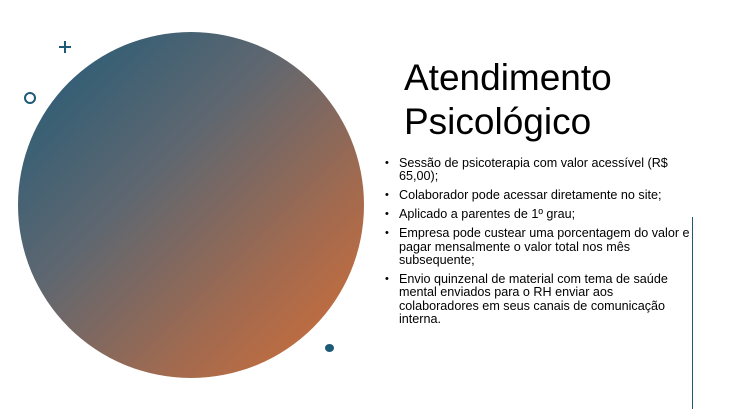 This screenshot has height=410, width=730. Describe the element at coordinates (554, 100) in the screenshot. I see `slide-title: Atendimento Psicológico` at that location.